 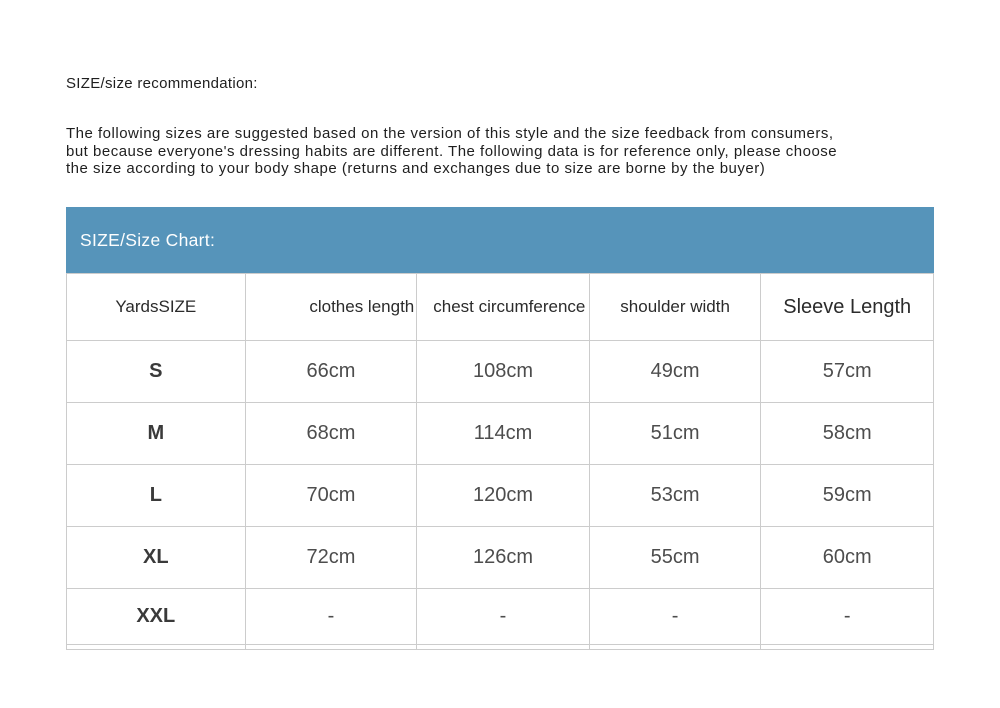 I want to click on chest-circumference-value: 114cm, so click(x=503, y=433).